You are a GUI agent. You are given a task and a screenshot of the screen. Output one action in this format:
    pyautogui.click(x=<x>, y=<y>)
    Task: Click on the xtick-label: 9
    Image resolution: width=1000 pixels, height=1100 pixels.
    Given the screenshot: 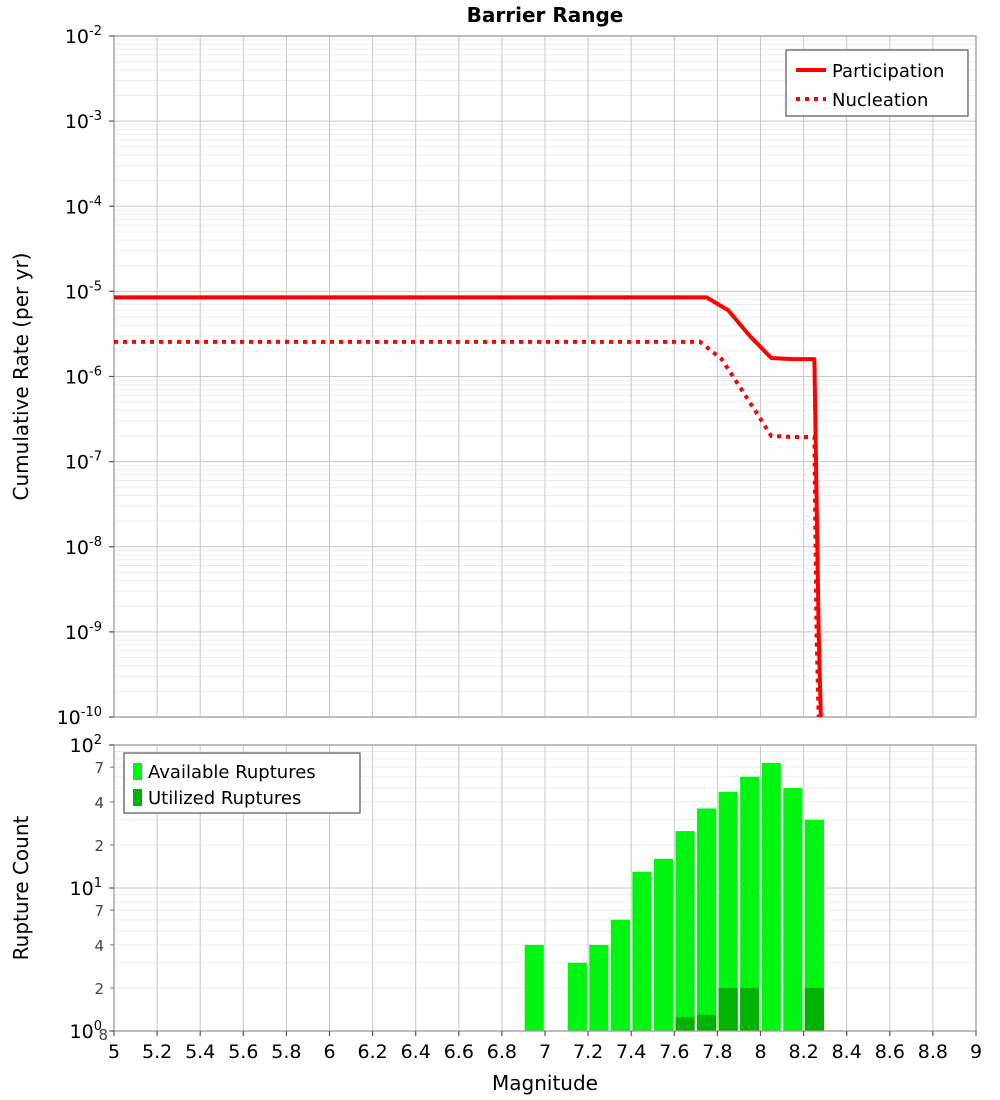 What is the action you would take?
    pyautogui.click(x=976, y=1052)
    